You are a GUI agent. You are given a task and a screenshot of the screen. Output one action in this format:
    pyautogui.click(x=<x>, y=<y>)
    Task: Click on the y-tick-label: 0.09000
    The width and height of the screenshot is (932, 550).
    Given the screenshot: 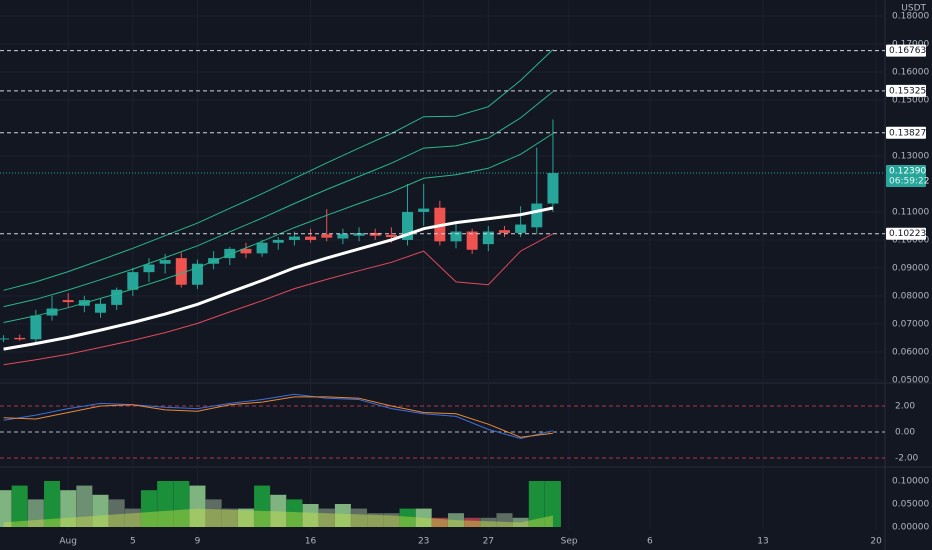 What is the action you would take?
    pyautogui.click(x=910, y=268)
    